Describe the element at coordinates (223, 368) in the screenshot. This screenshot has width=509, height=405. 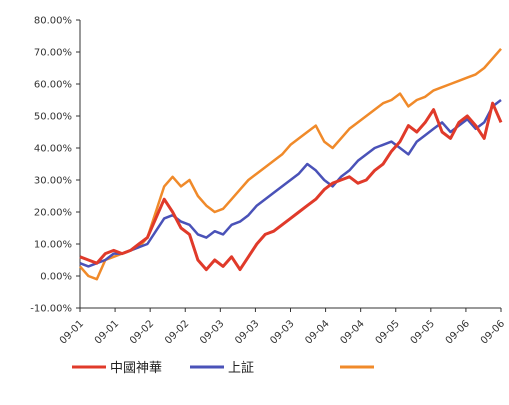
I see `legend: 中國神華 上証` at that location.